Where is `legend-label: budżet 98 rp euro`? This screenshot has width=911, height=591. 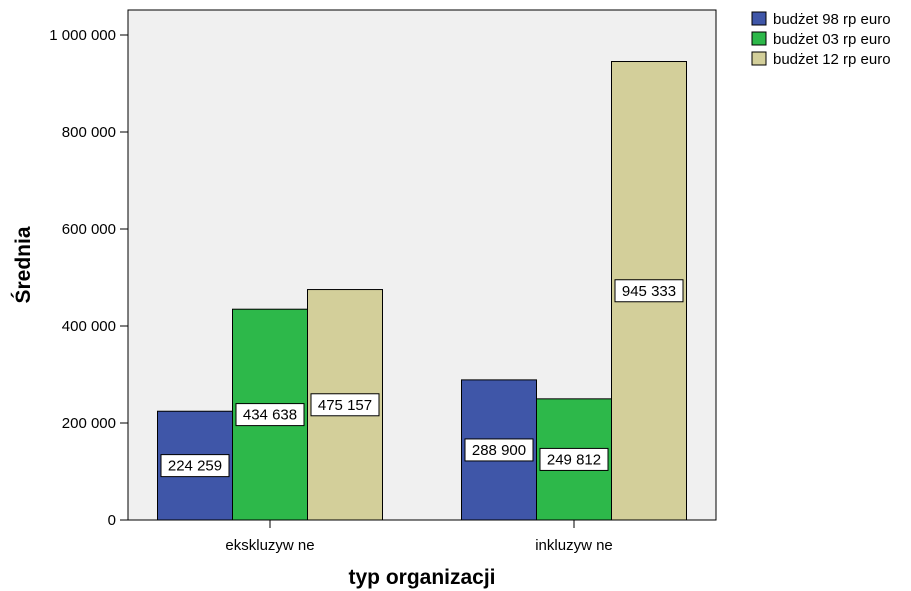
legend-label: budżet 98 rp euro is located at coordinates (832, 19).